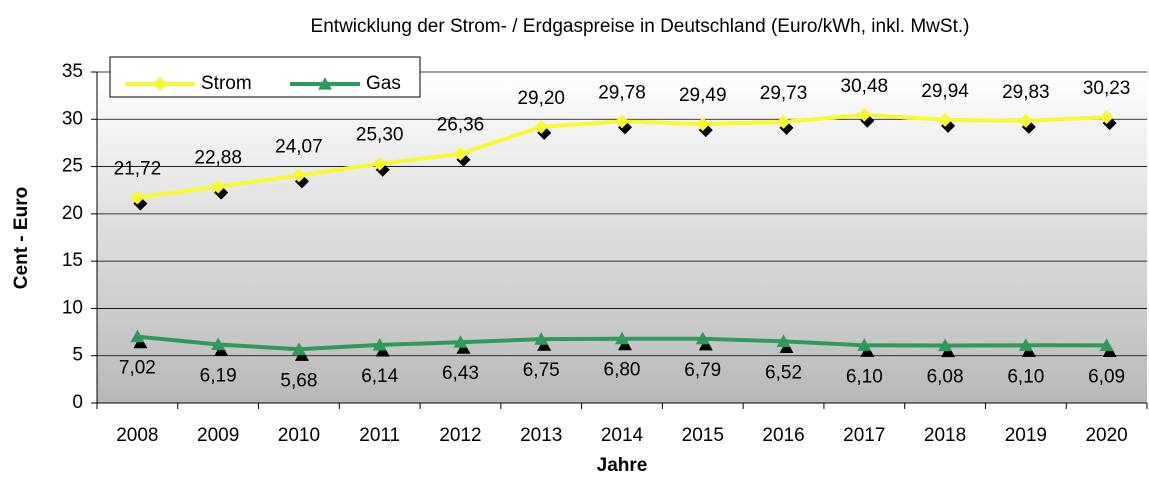 This screenshot has height=481, width=1149. What do you see at coordinates (380, 135) in the screenshot?
I see `data-label: 25,30` at bounding box center [380, 135].